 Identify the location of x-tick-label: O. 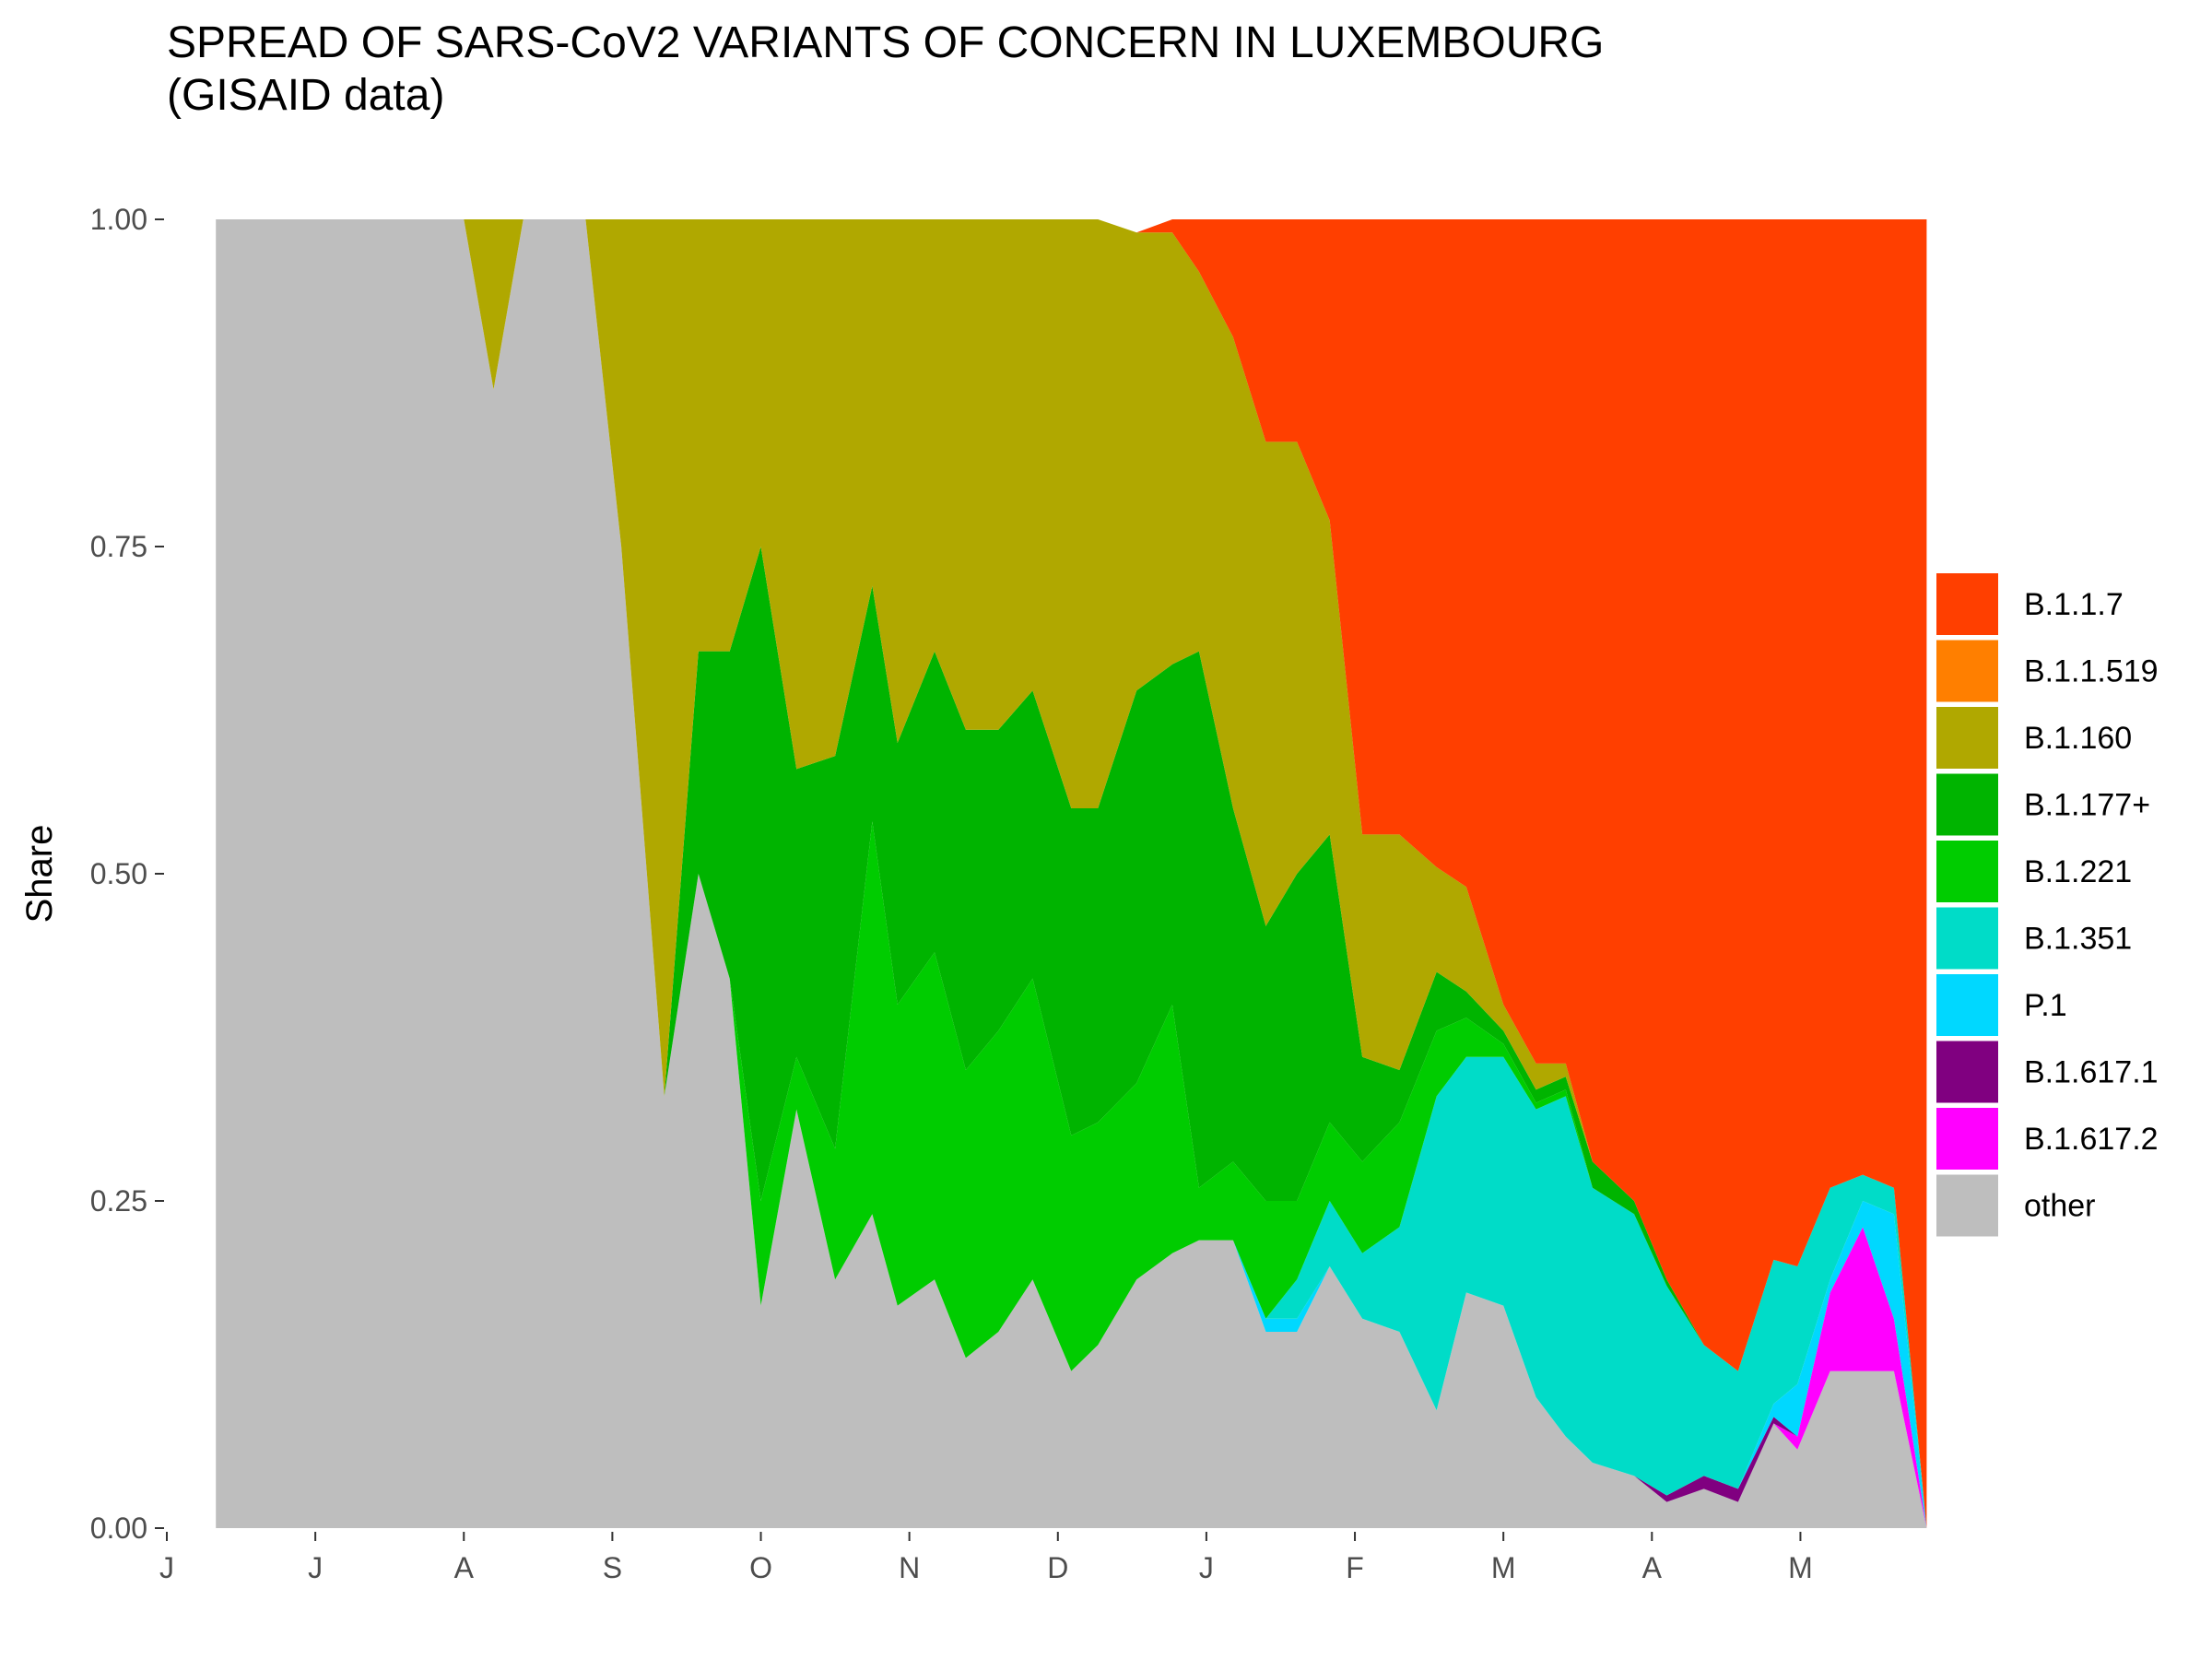
(760, 1567).